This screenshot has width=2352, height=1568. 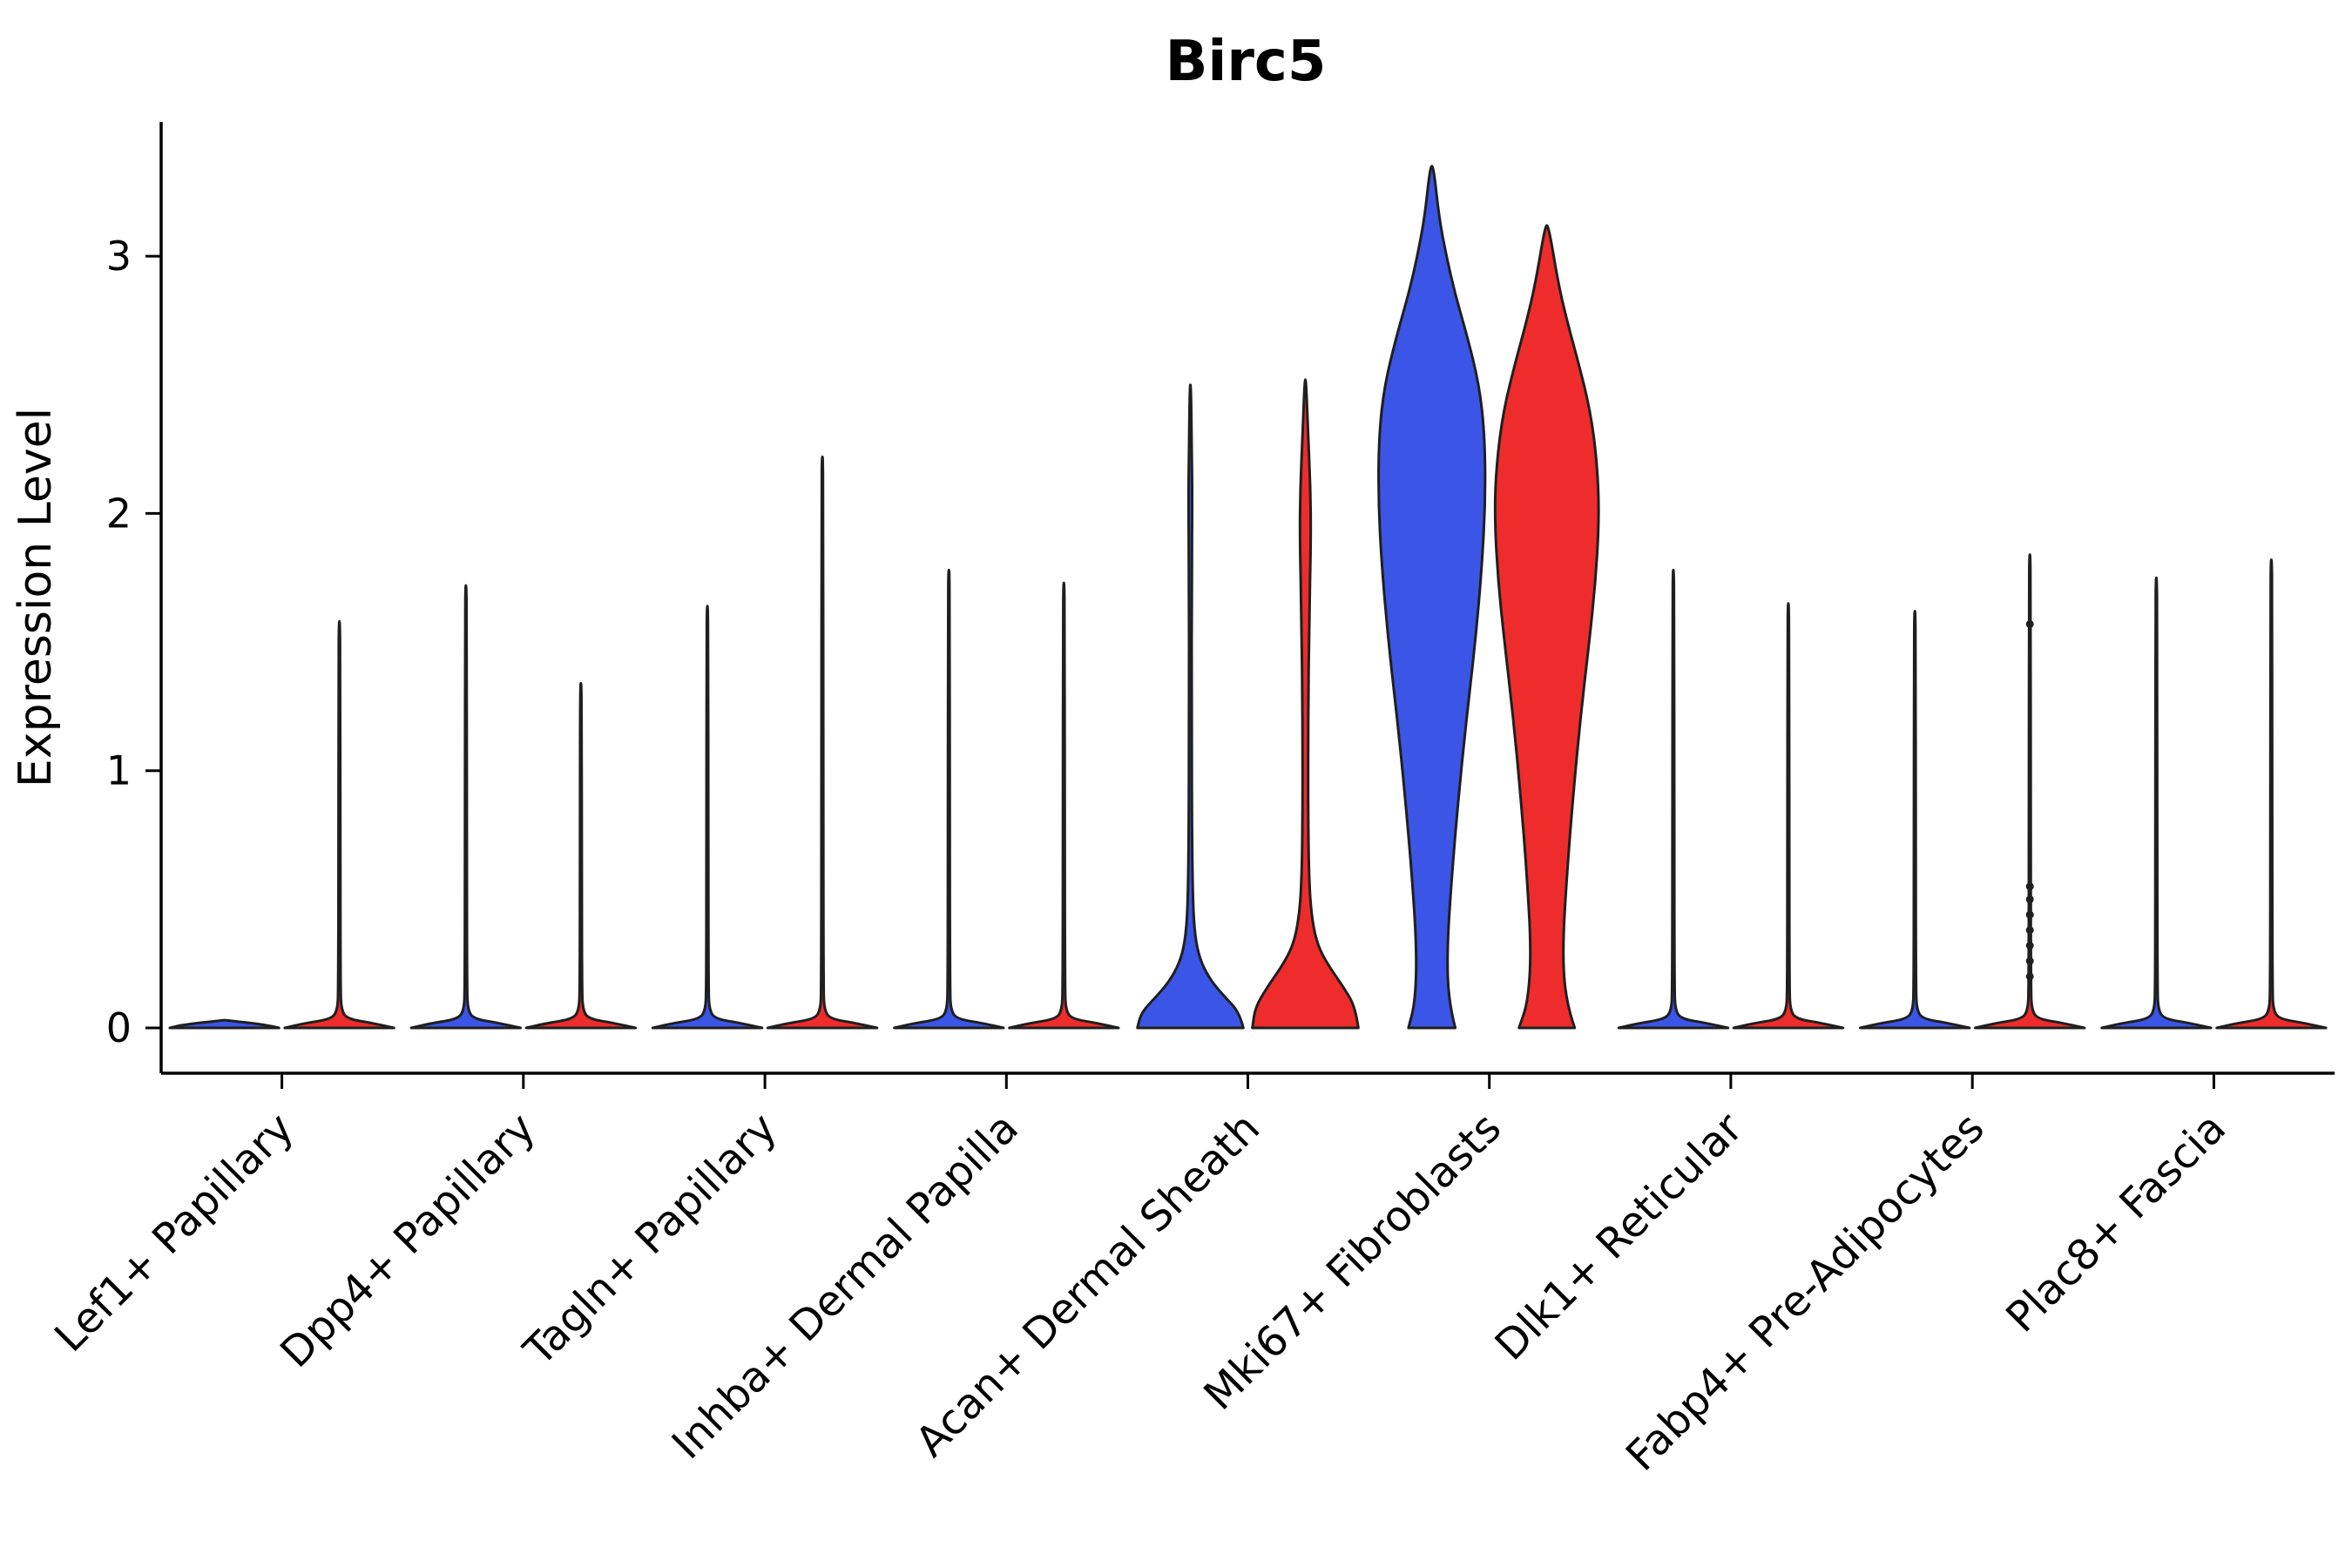 I want to click on violin-blue-plac8-fascia, so click(x=2156, y=803).